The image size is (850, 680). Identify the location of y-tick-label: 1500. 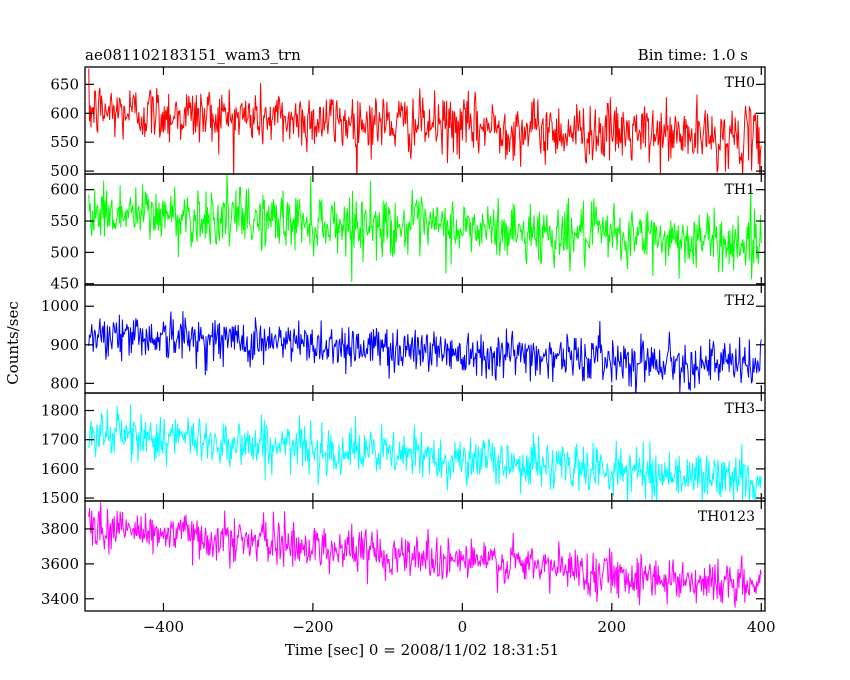
(60, 498).